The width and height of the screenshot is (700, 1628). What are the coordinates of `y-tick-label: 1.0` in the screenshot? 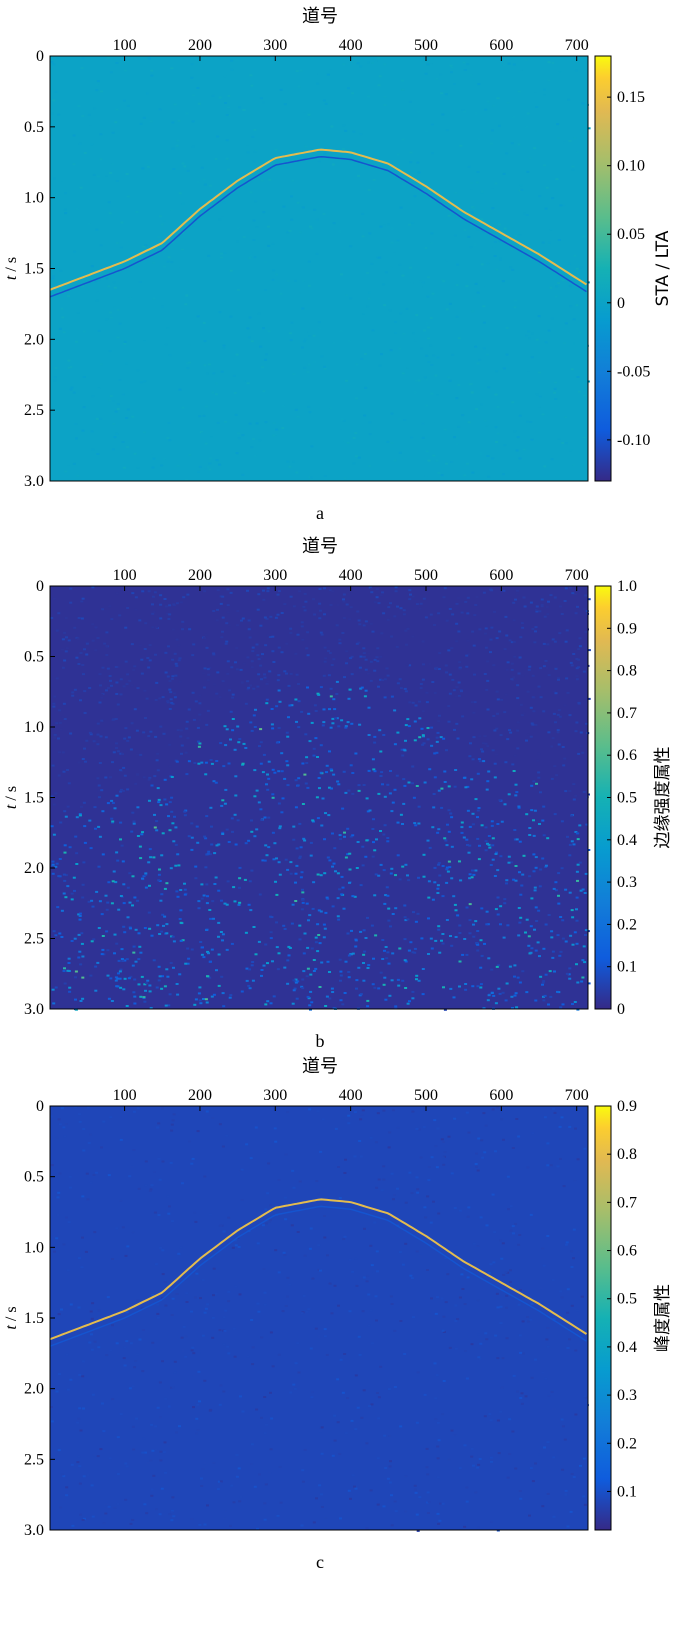 It's located at (34, 198).